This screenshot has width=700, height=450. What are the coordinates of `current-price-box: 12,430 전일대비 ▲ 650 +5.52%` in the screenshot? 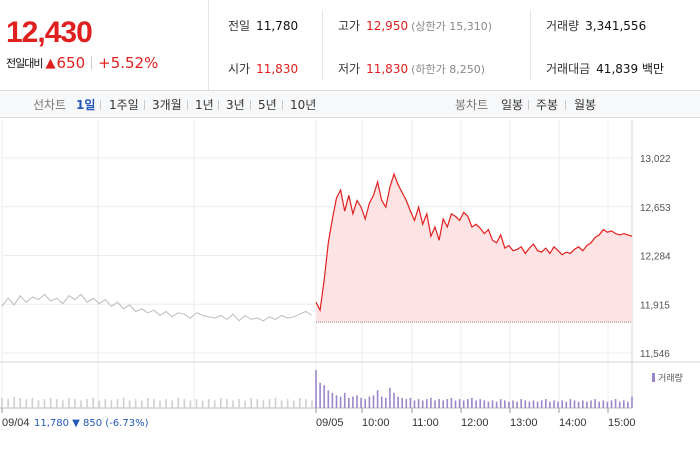 It's located at (104, 45).